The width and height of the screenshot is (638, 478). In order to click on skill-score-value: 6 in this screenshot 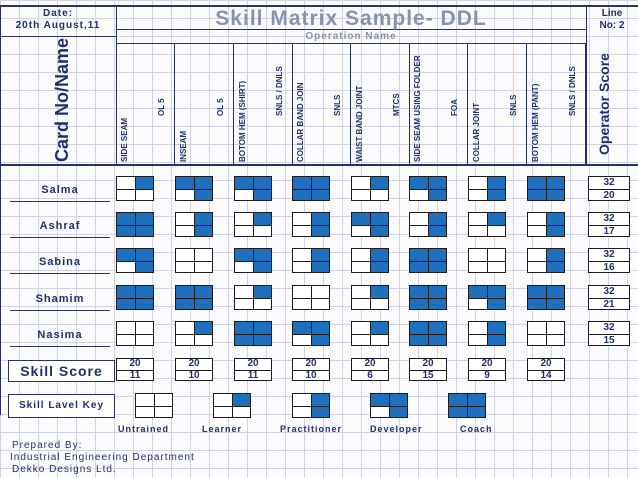, I will do `click(370, 375)`.